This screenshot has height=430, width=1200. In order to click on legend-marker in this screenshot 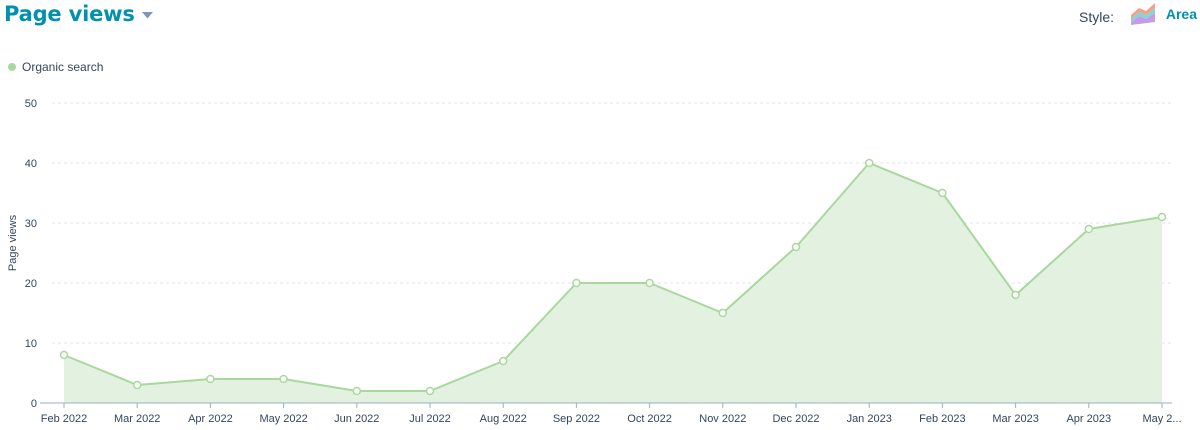, I will do `click(12, 67)`.